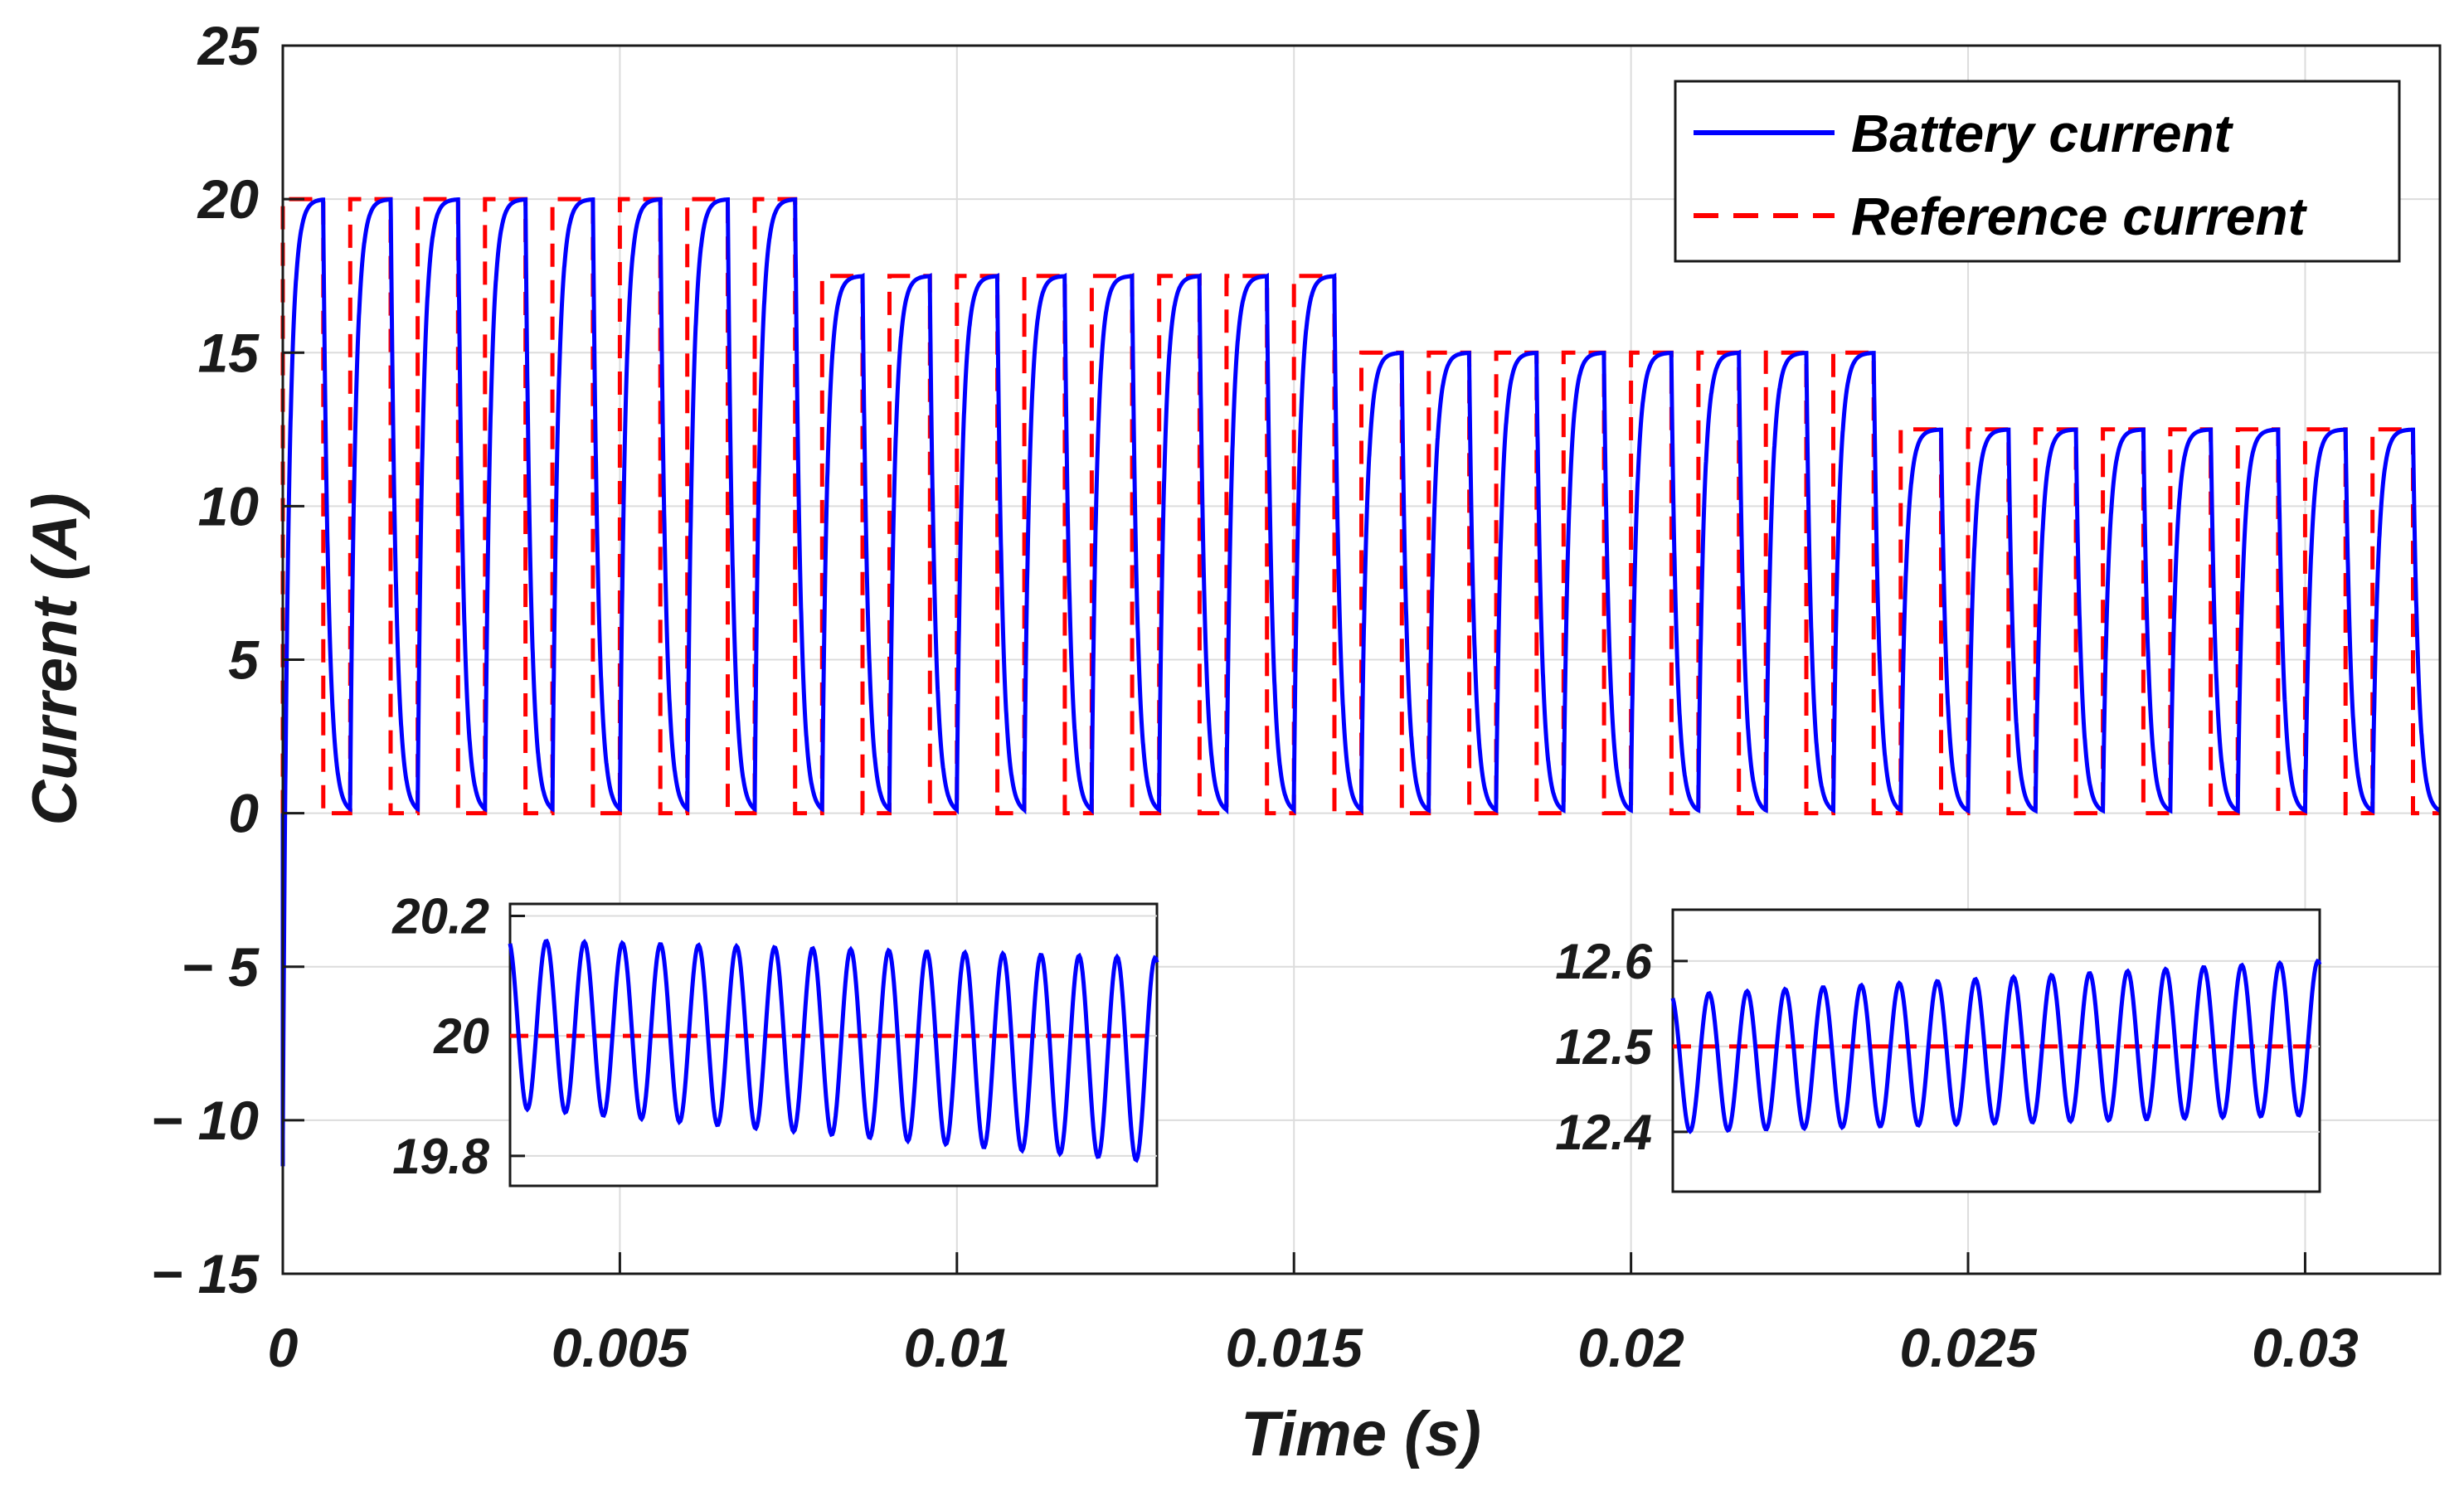 Image resolution: width=2464 pixels, height=1496 pixels. I want to click on inset-tick-label: 20.2, so click(440, 916).